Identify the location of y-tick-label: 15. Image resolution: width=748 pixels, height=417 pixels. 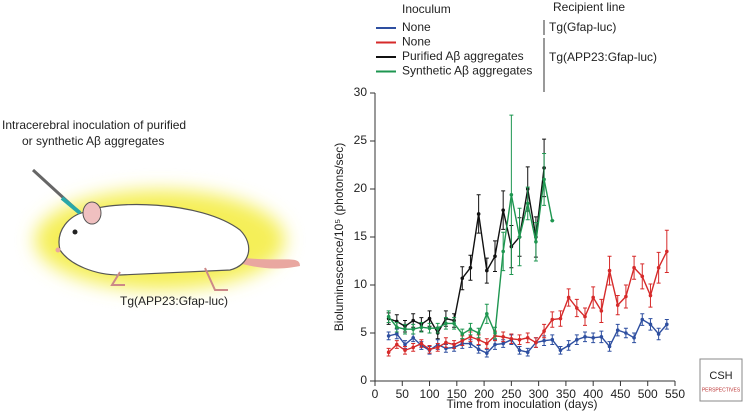
(361, 236).